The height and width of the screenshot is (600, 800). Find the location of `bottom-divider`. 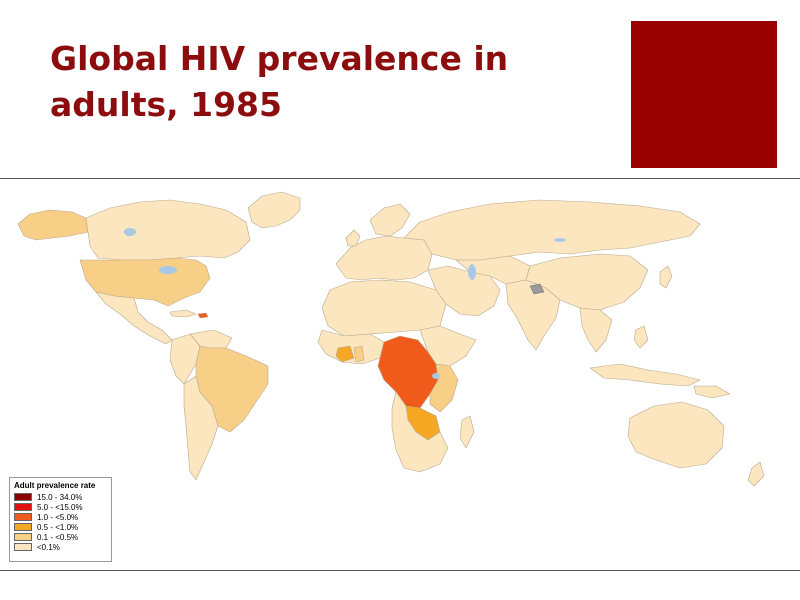

bottom-divider is located at coordinates (400, 570).